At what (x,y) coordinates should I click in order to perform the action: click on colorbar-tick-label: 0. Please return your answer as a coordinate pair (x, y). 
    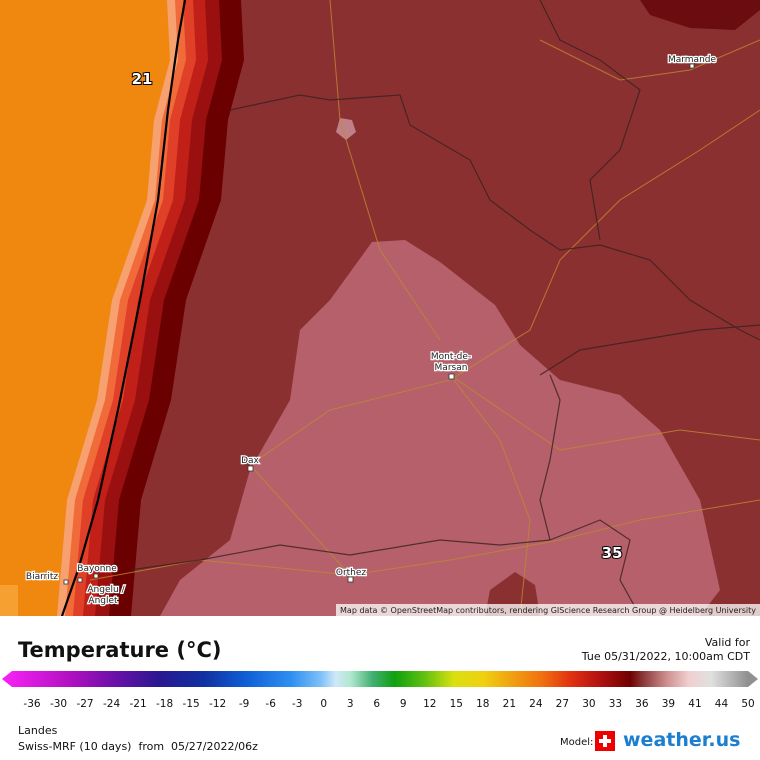
    Looking at the image, I should click on (324, 704).